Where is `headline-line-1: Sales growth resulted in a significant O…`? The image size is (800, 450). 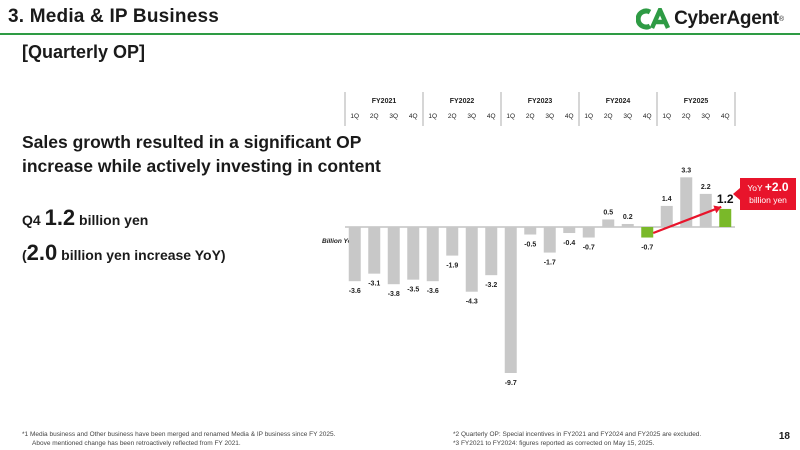 headline-line-1: Sales growth resulted in a significant O… is located at coordinates (192, 142).